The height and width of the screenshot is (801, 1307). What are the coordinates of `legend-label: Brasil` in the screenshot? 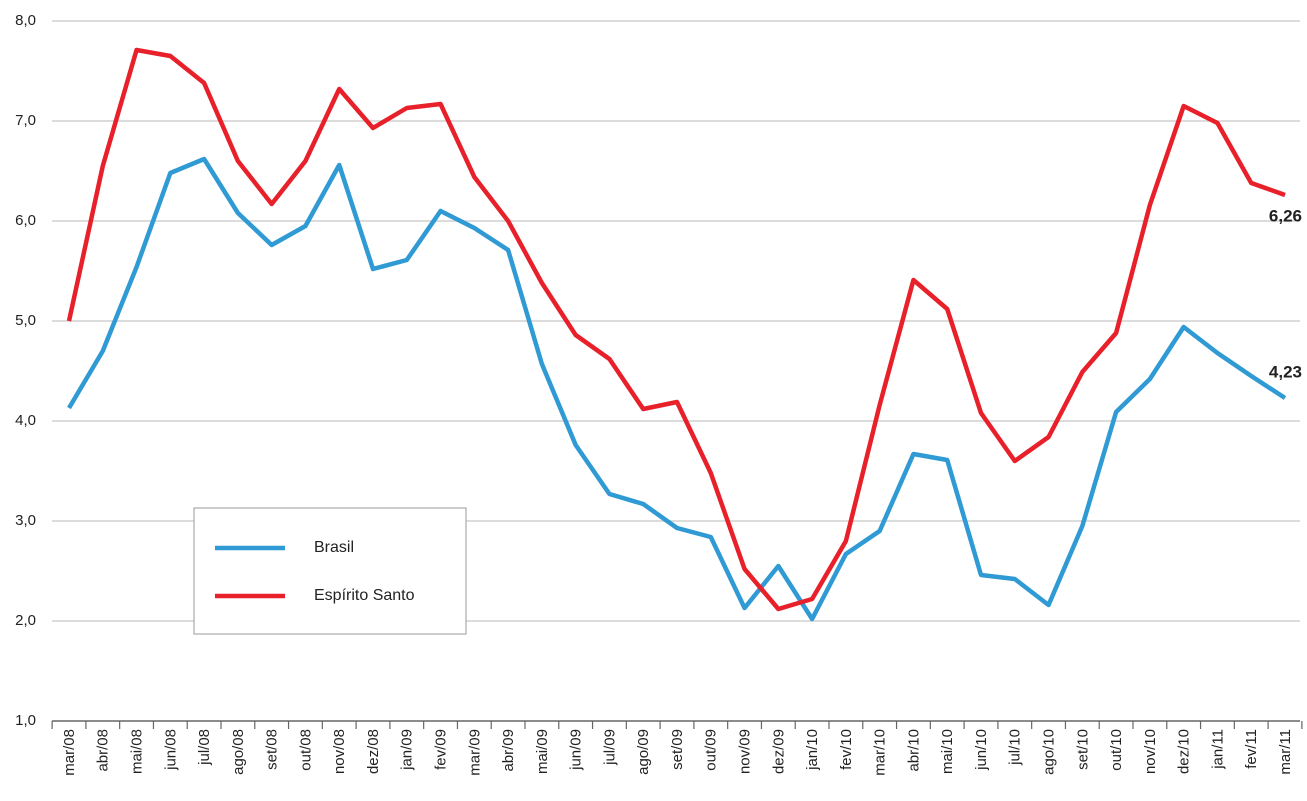 It's located at (334, 547).